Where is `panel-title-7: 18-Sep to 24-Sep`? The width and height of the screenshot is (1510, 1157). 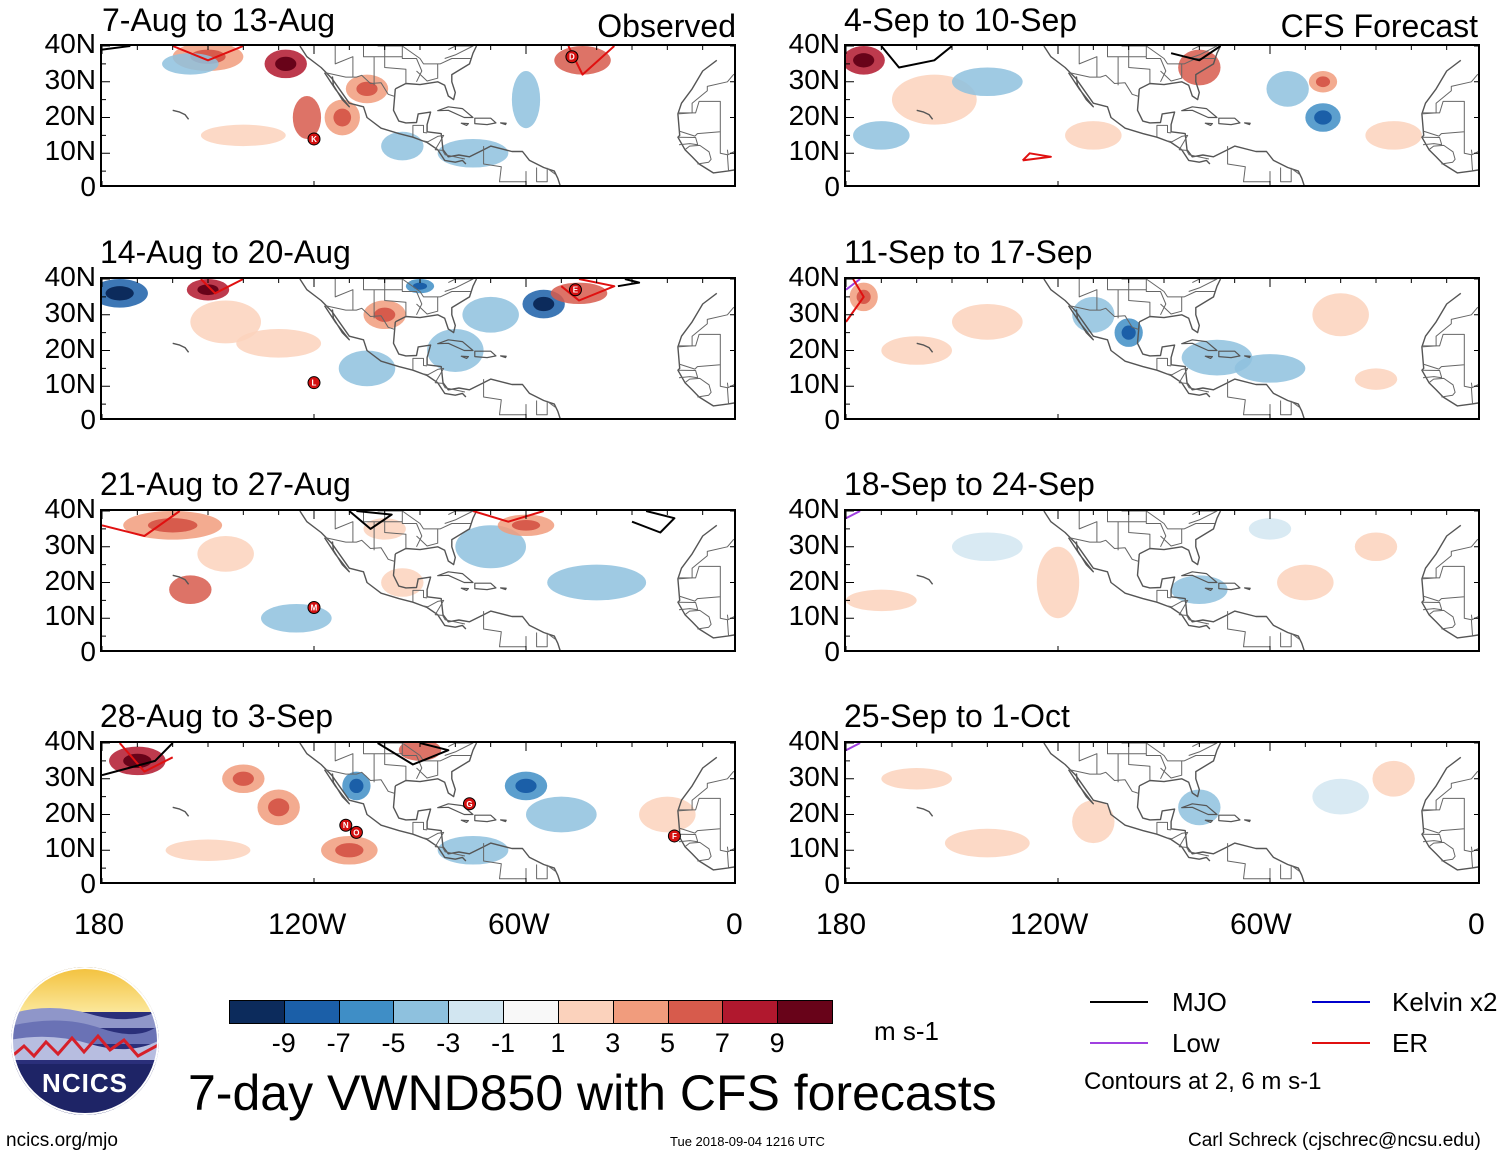 panel-title-7: 18-Sep to 24-Sep is located at coordinates (969, 484).